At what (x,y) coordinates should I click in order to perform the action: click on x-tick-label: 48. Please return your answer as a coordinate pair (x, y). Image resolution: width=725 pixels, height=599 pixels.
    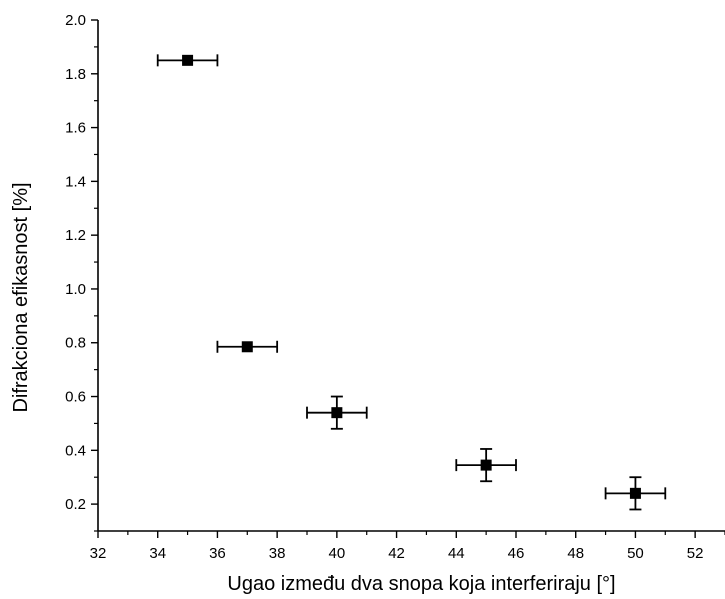
    Looking at the image, I should click on (575, 553).